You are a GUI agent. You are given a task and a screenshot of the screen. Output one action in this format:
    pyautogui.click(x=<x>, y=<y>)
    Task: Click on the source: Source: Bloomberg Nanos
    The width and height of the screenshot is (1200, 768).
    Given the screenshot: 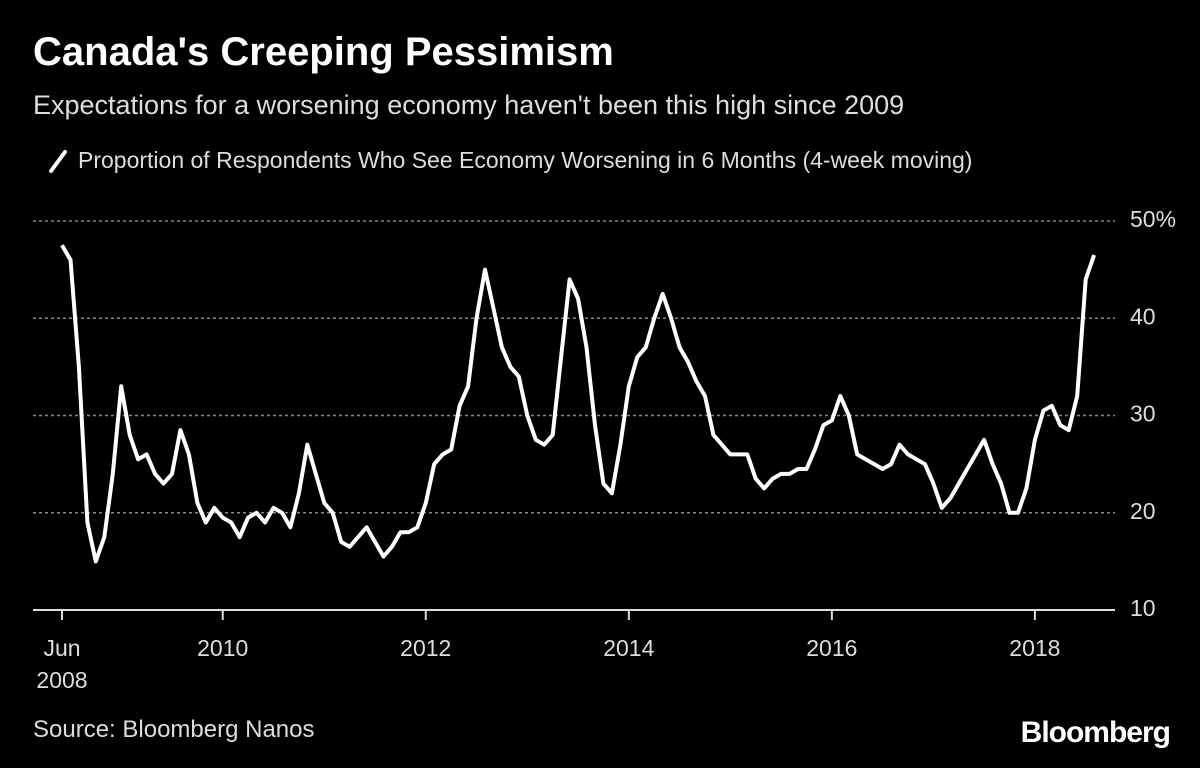 What is the action you would take?
    pyautogui.click(x=174, y=729)
    